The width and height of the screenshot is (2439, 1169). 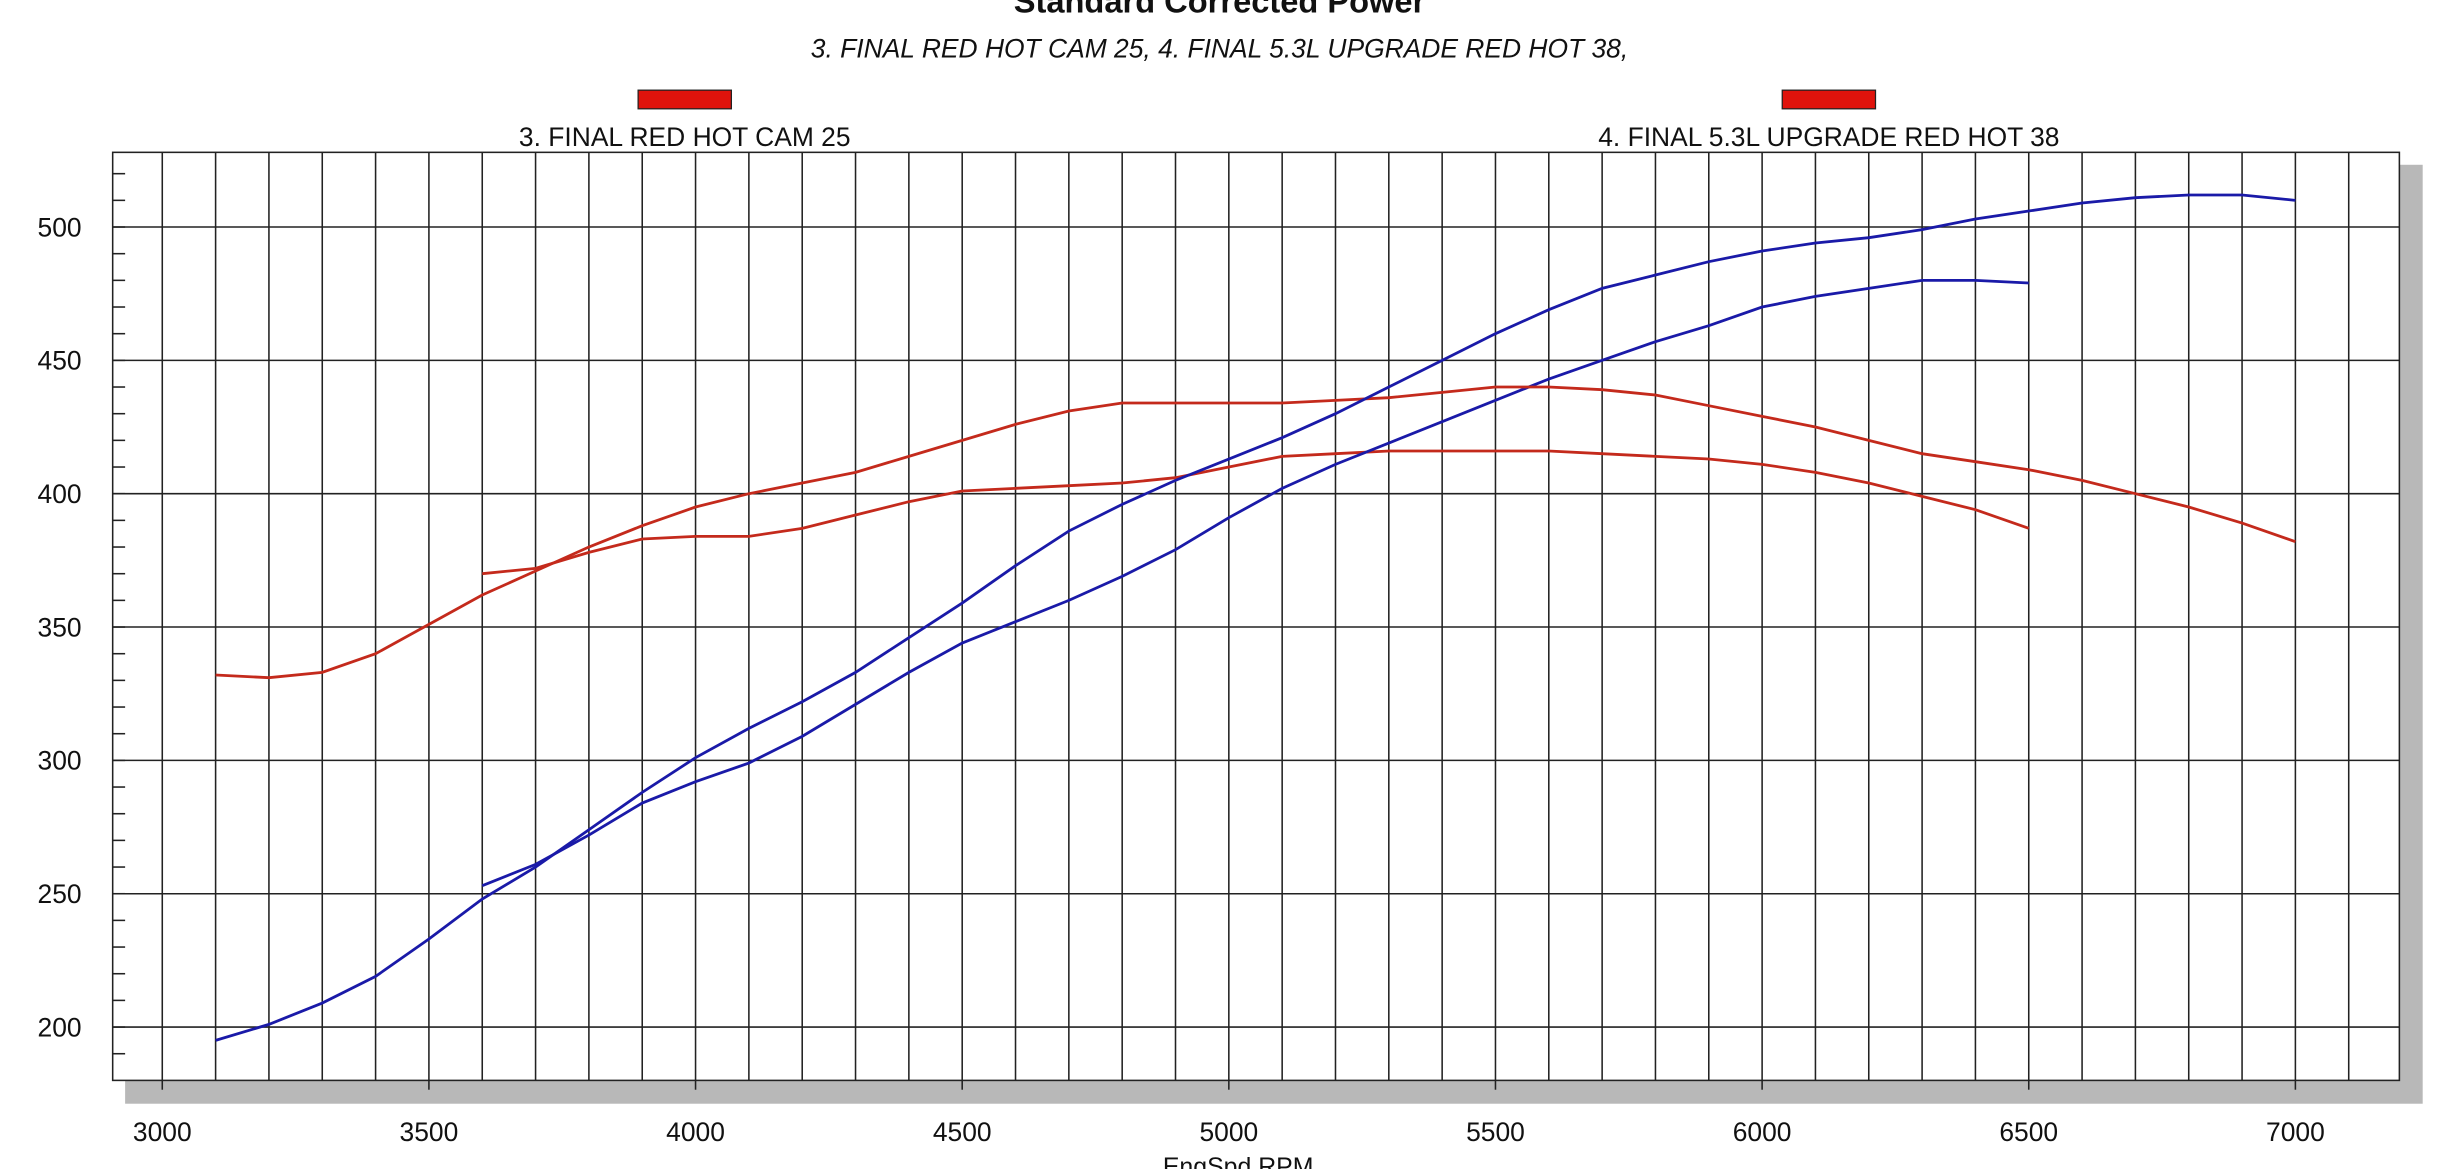 What do you see at coordinates (962, 1132) in the screenshot?
I see `x-tick-label: 4500` at bounding box center [962, 1132].